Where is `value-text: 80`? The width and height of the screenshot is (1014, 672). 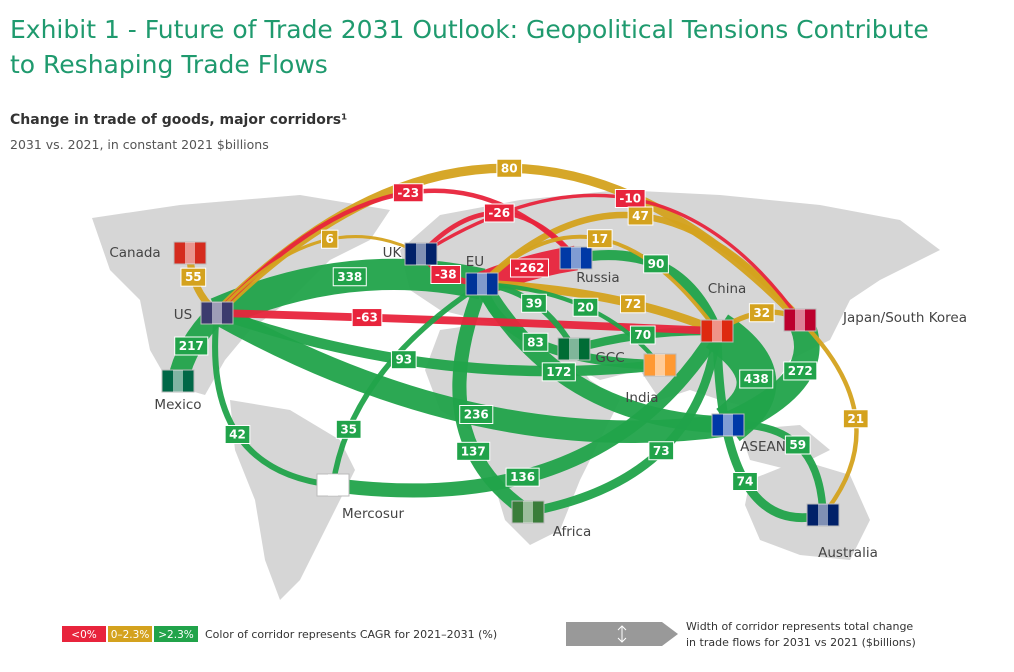 value-text: 80 is located at coordinates (509, 168).